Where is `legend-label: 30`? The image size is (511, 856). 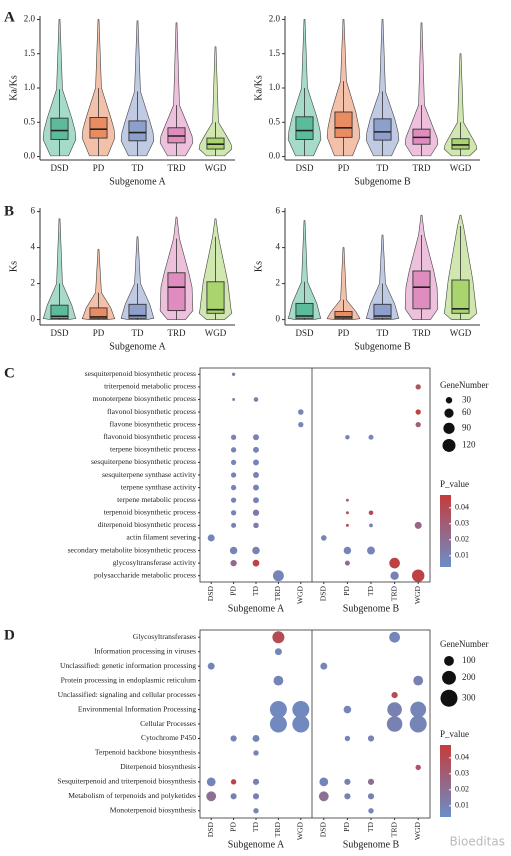 legend-label: 30 is located at coordinates (467, 399).